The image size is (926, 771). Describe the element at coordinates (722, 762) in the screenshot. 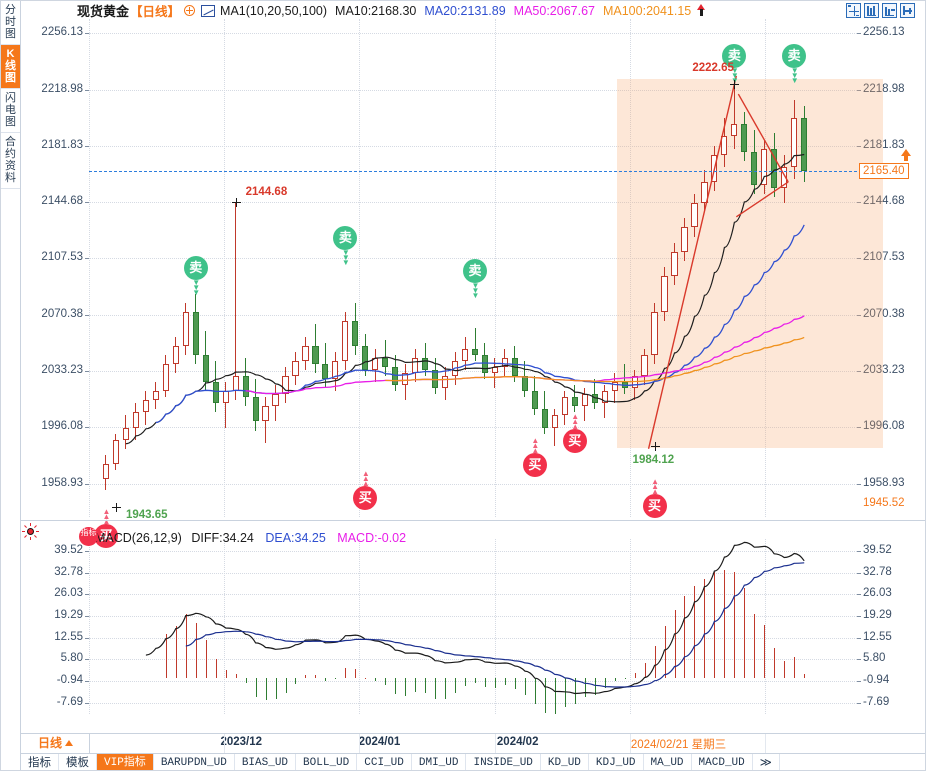

I see `toolbar-item-macd_ud: MACD_UD` at that location.